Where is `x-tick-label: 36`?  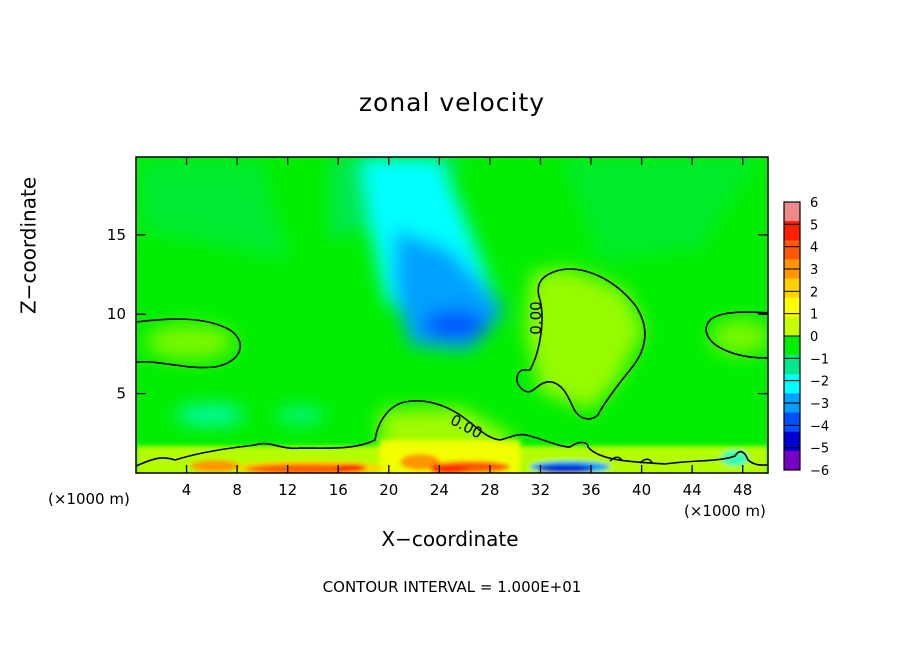
x-tick-label: 36 is located at coordinates (590, 490).